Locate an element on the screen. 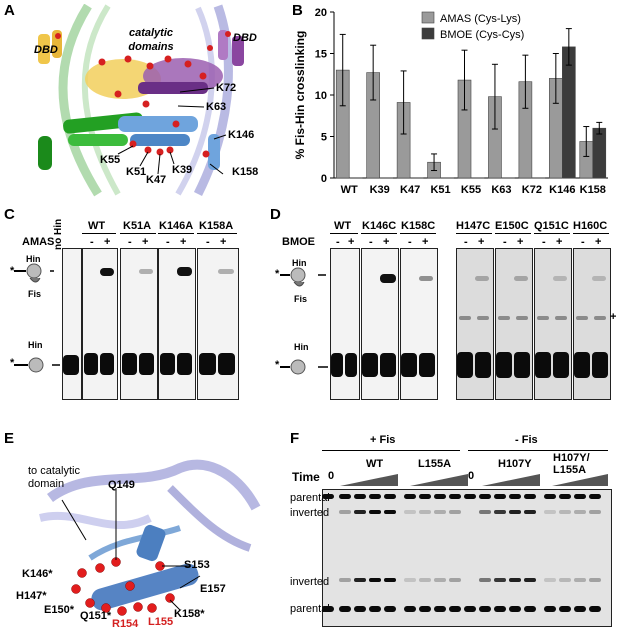 This screenshot has width=617, height=631. x-tick-label: WT is located at coordinates (349, 190).